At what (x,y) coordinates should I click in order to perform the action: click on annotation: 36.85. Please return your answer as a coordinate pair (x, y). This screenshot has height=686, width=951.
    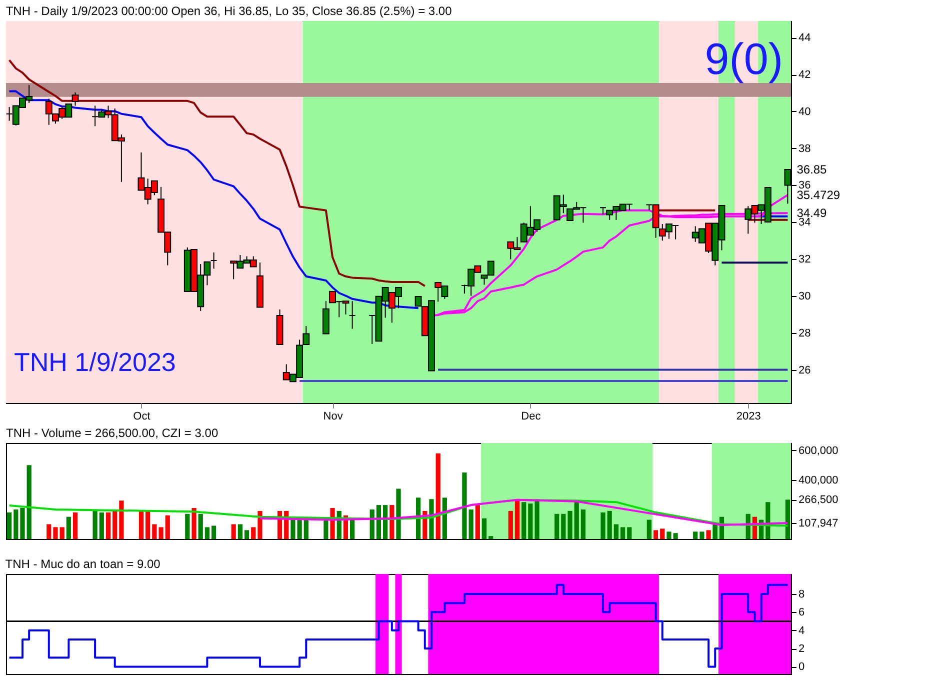
    Looking at the image, I should click on (812, 169).